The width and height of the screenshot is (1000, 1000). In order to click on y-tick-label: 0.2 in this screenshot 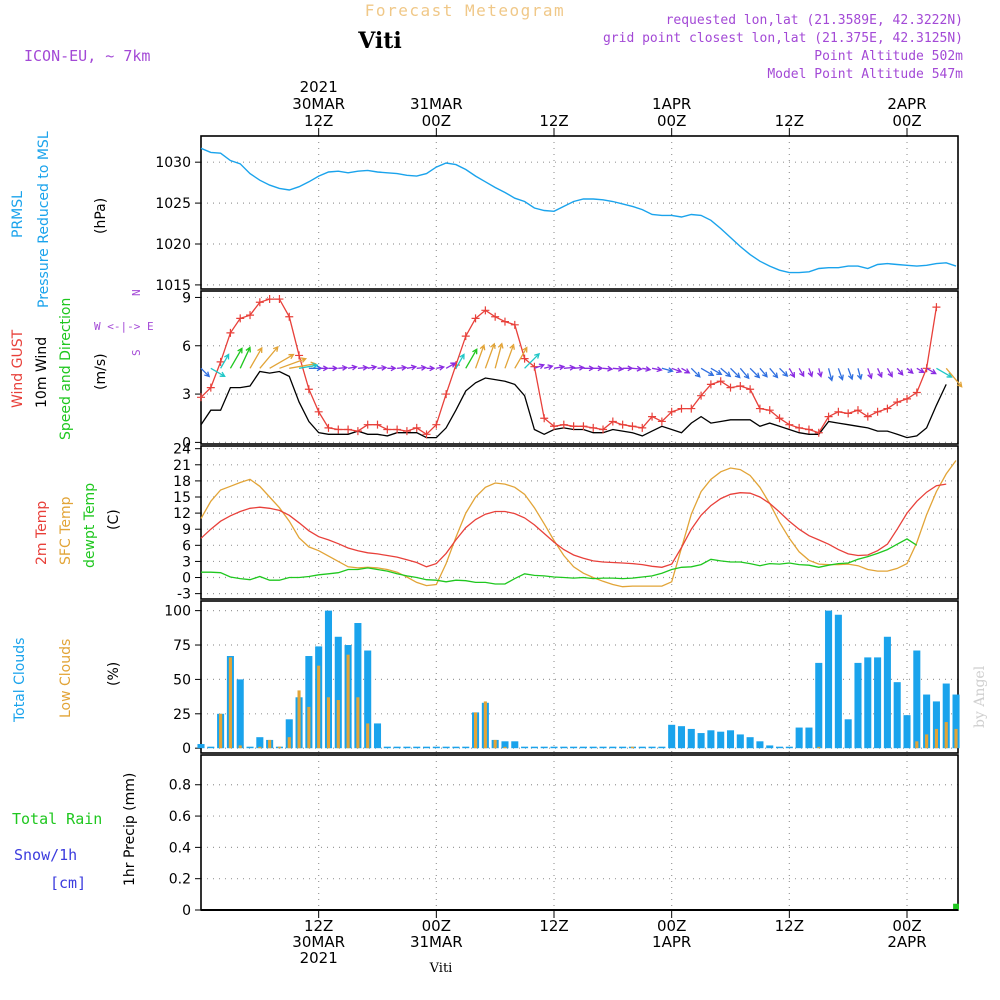, I will do `click(180, 880)`.